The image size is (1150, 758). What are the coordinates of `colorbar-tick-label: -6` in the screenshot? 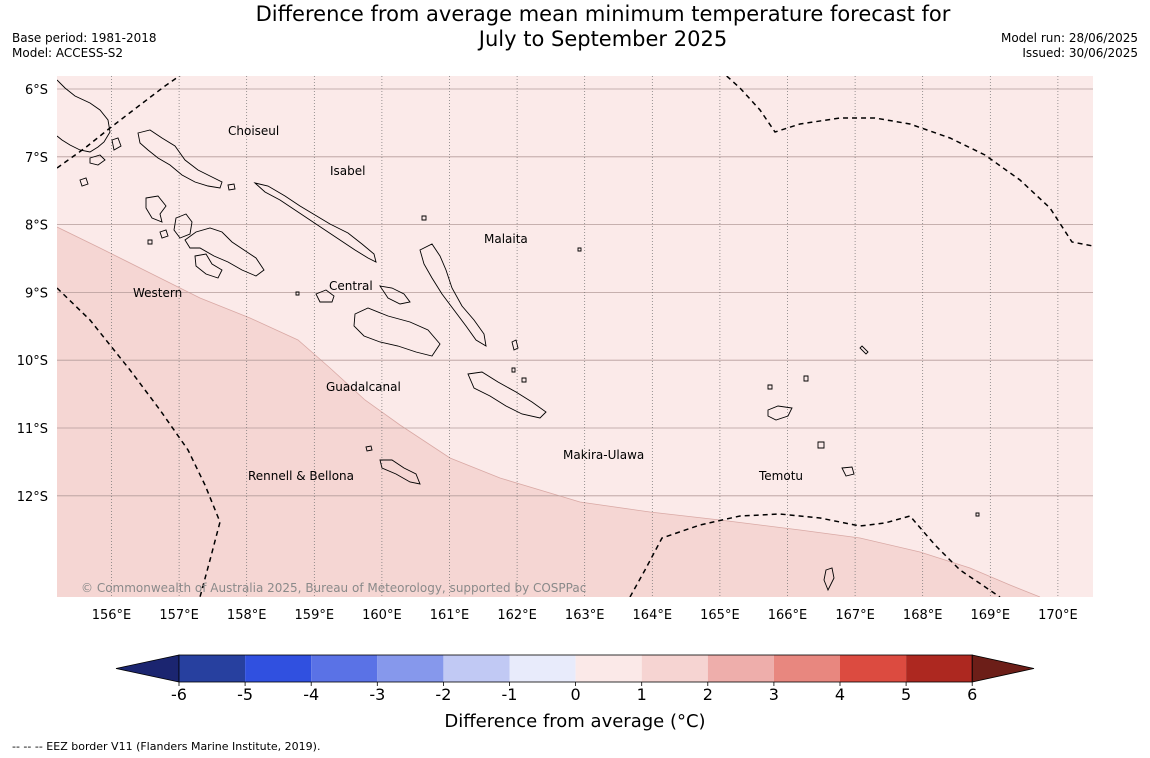 It's located at (179, 694).